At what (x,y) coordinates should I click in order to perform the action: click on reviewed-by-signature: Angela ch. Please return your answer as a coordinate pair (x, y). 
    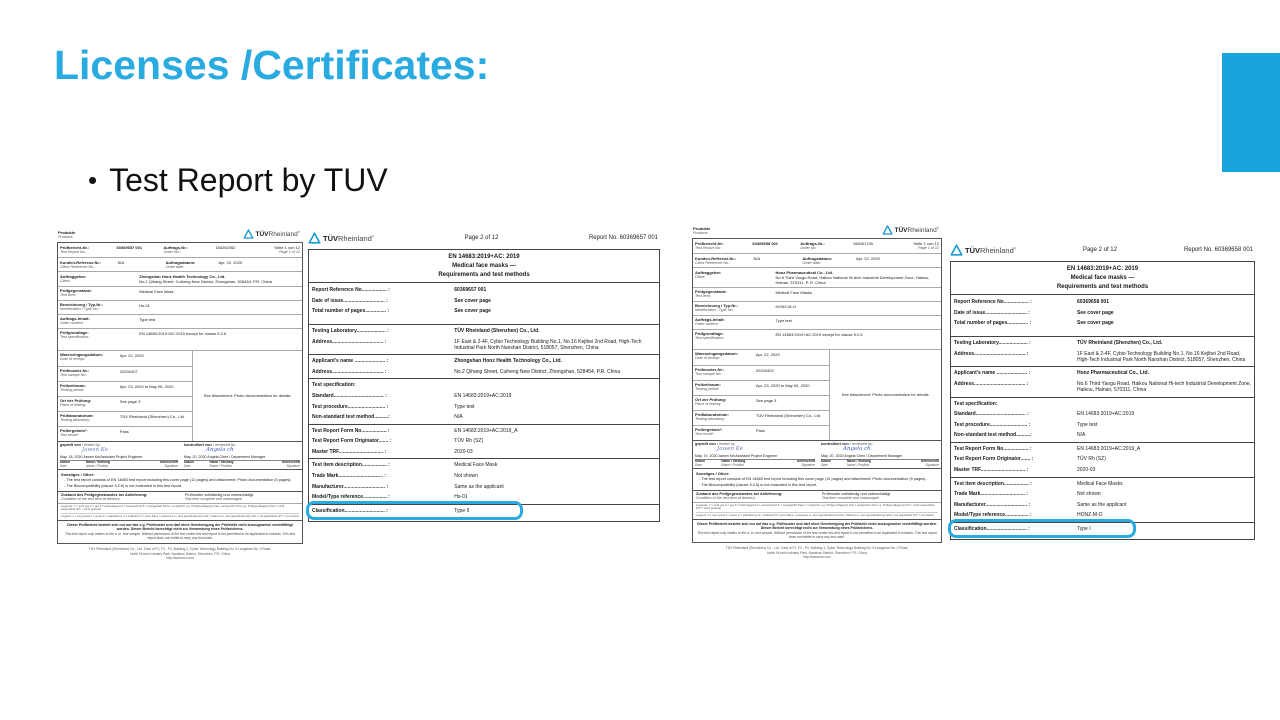
    Looking at the image, I should click on (220, 449).